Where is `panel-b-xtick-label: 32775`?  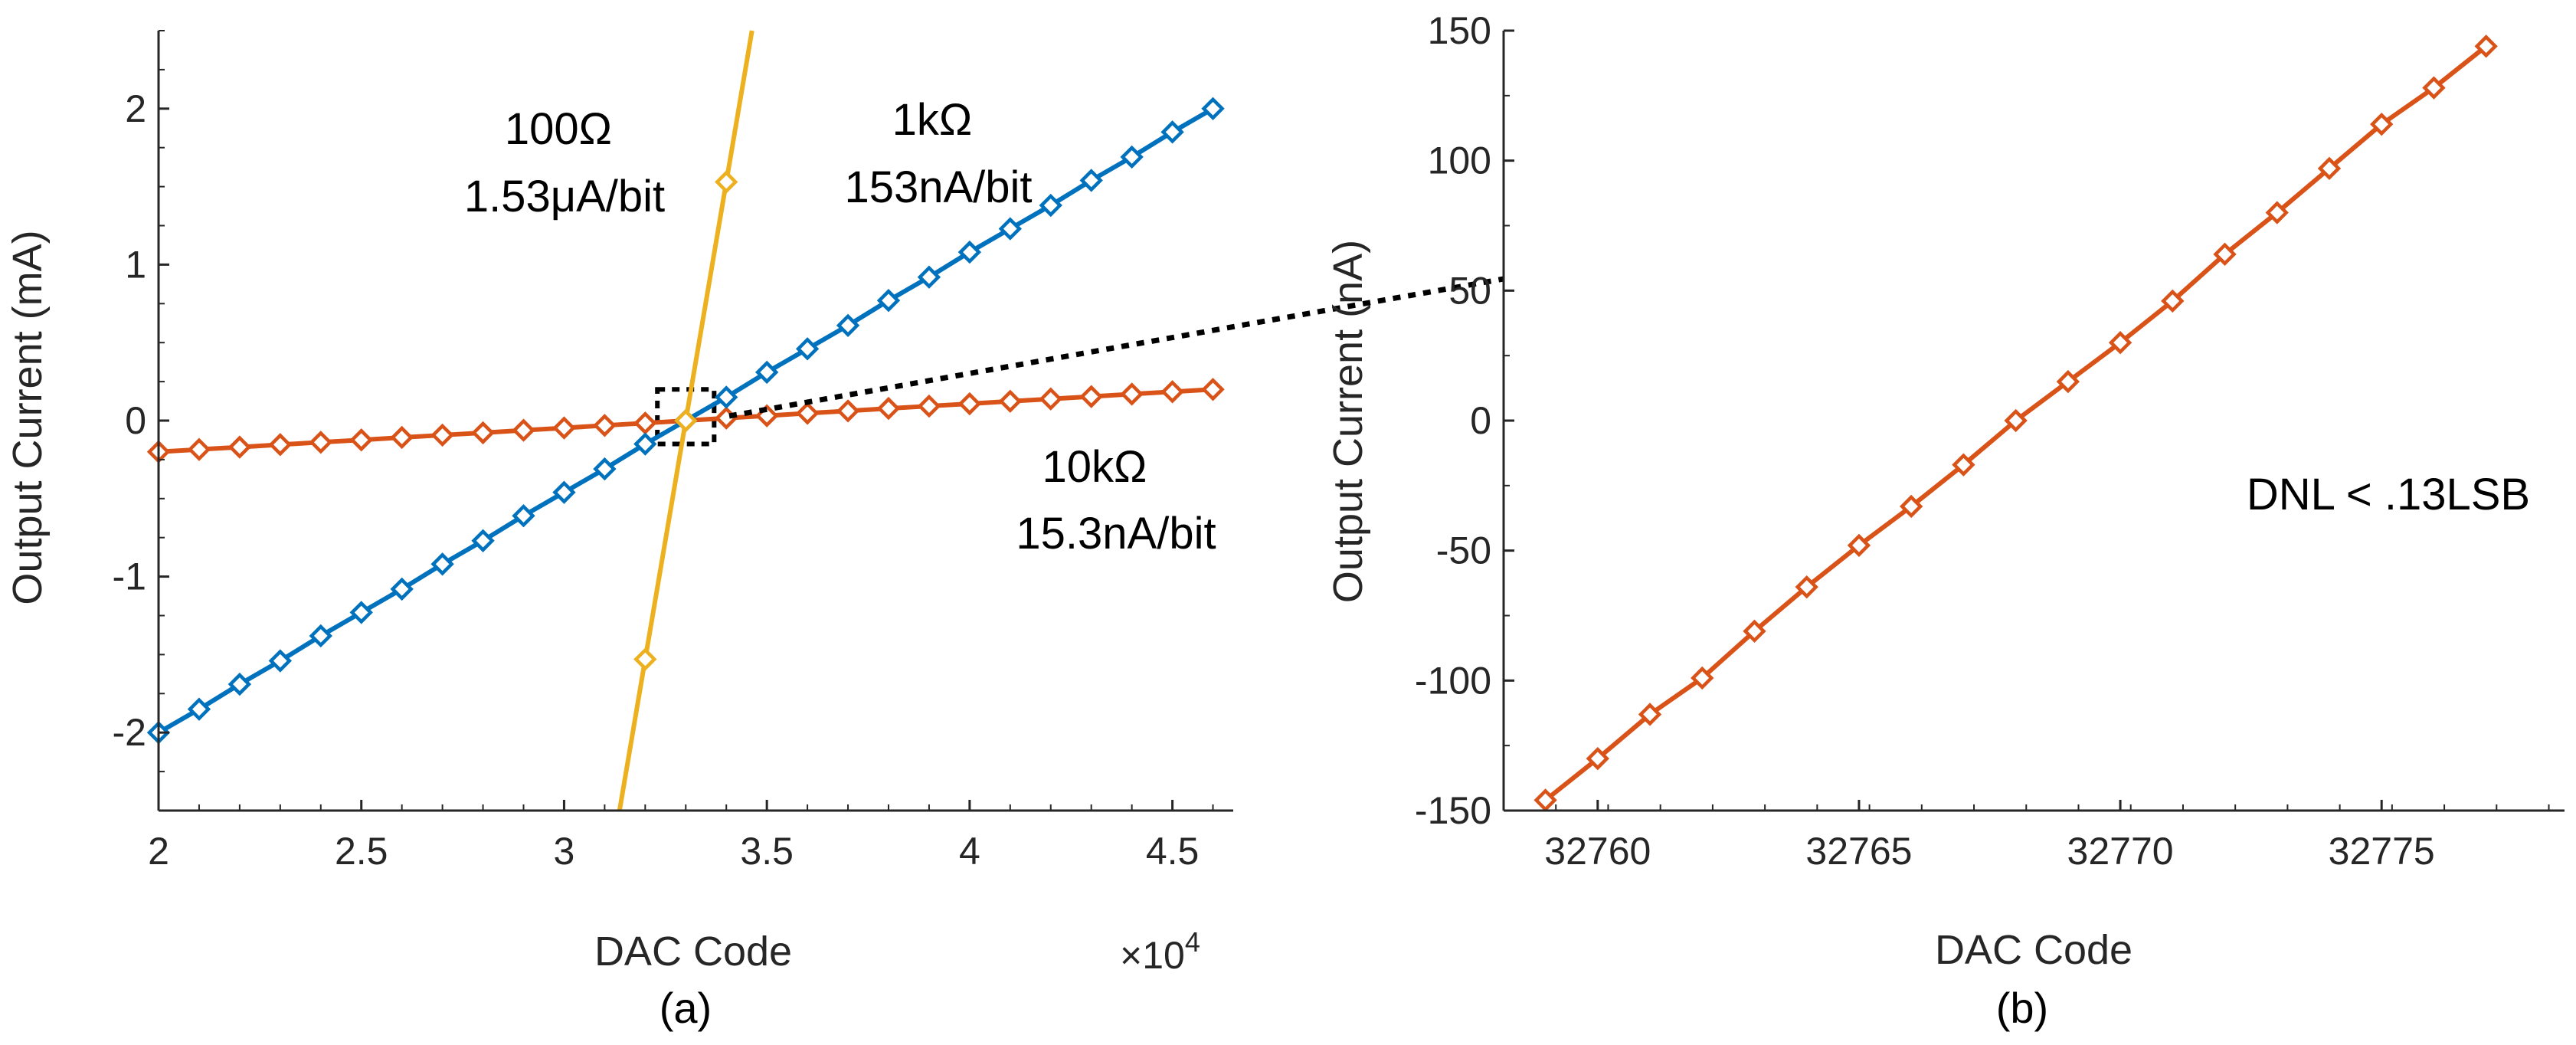 panel-b-xtick-label: 32775 is located at coordinates (2382, 851).